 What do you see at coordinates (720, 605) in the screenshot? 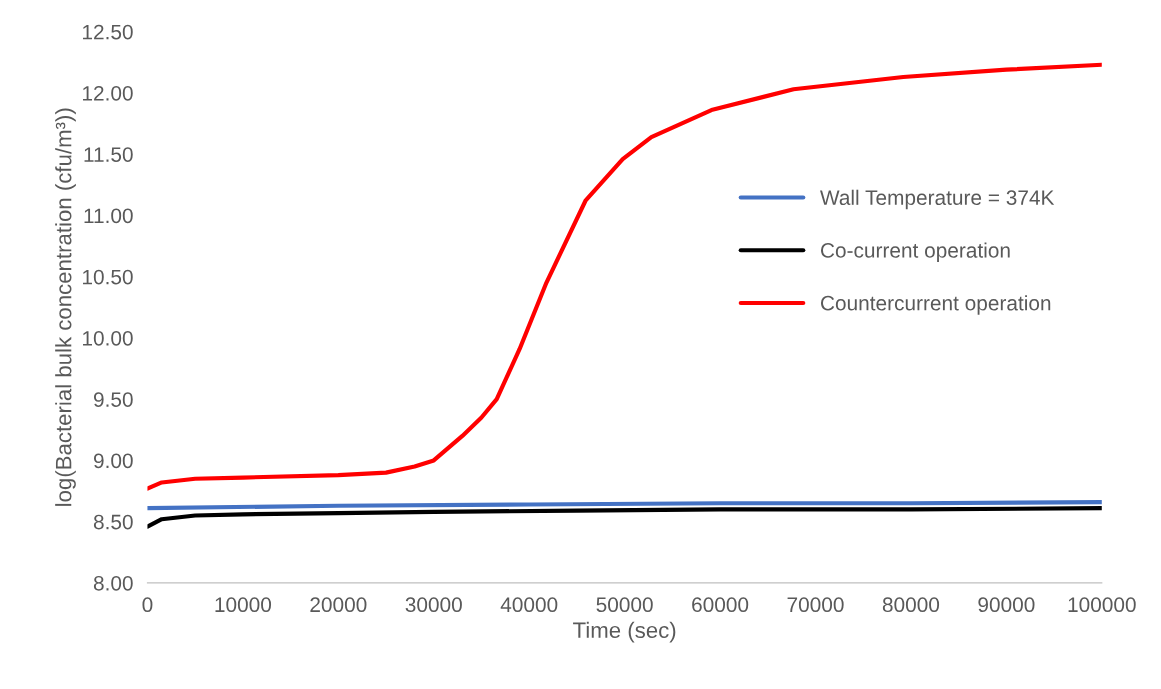
I see `x-tick-label: 60000` at bounding box center [720, 605].